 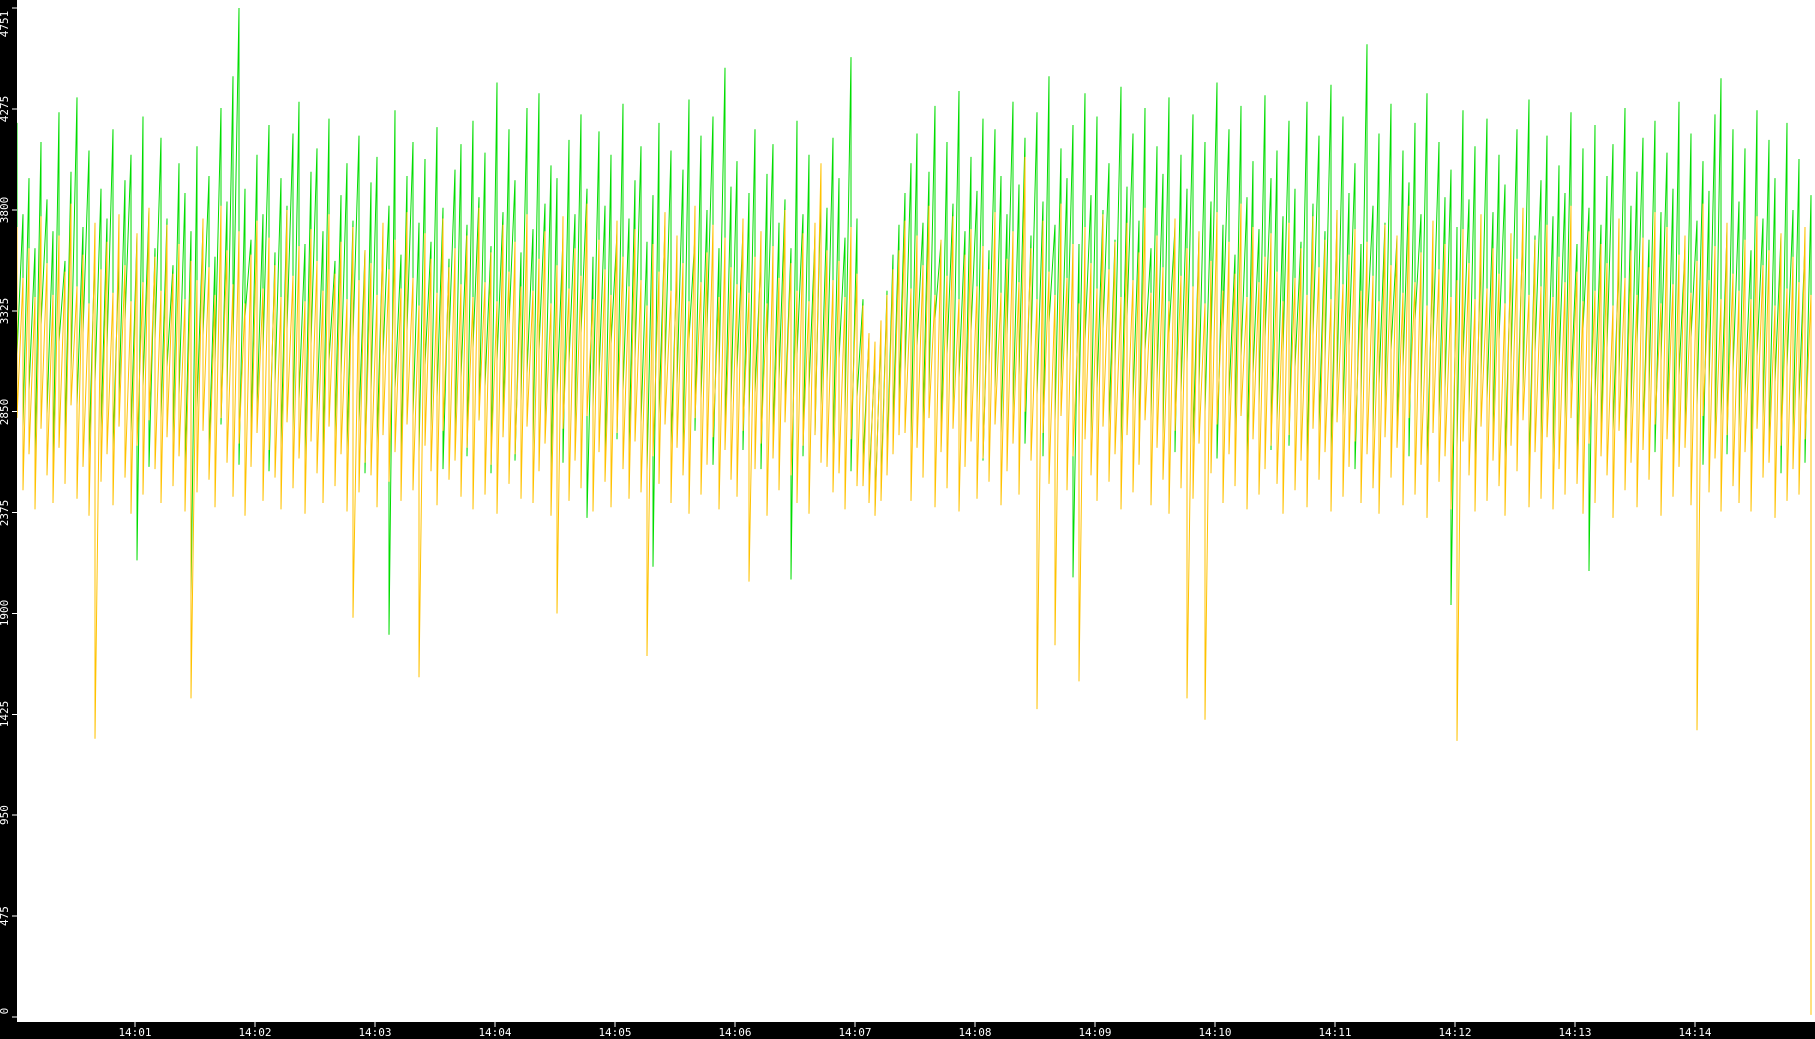 I want to click on x-tick-label: 14:14, so click(x=1694, y=1032).